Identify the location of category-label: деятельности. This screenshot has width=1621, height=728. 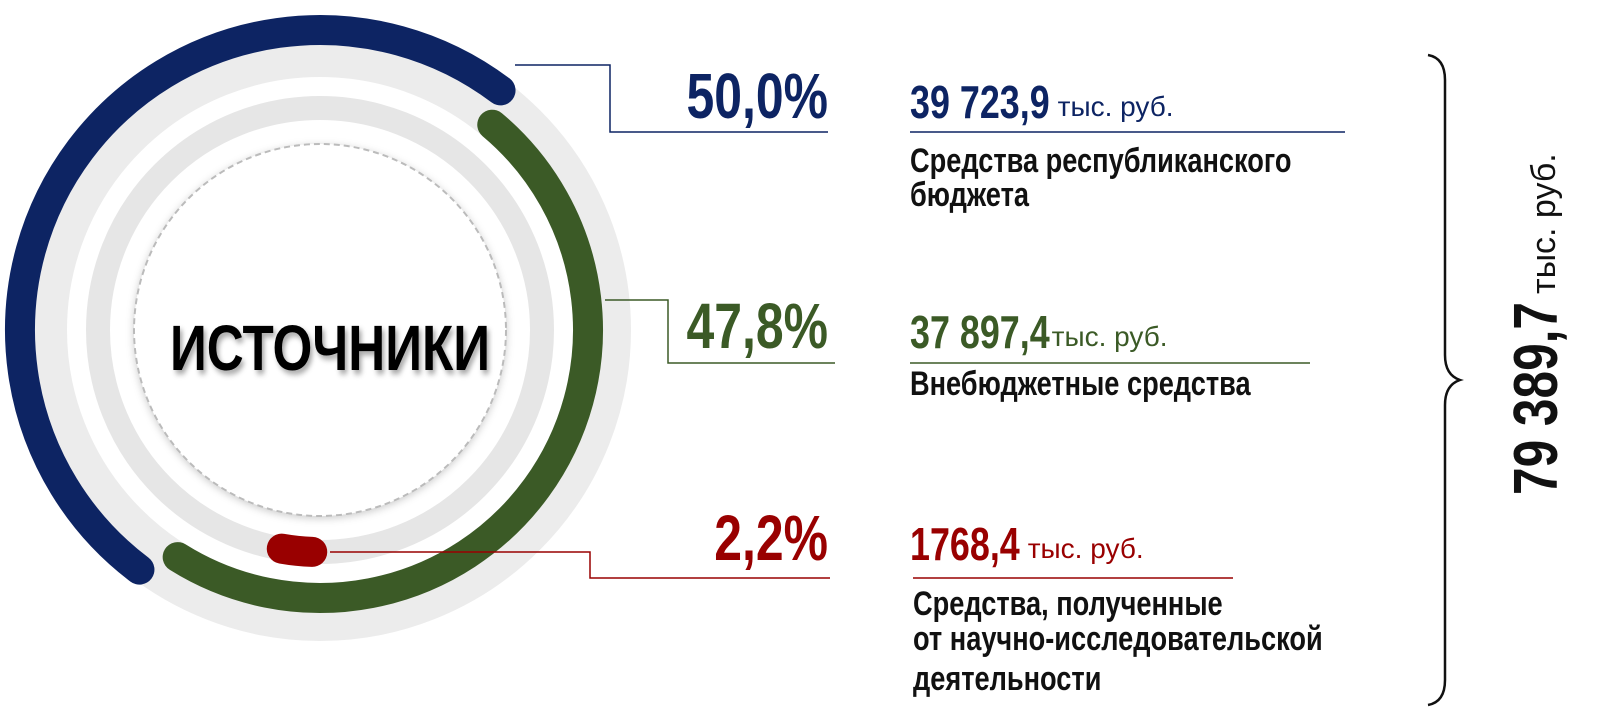
(1007, 678).